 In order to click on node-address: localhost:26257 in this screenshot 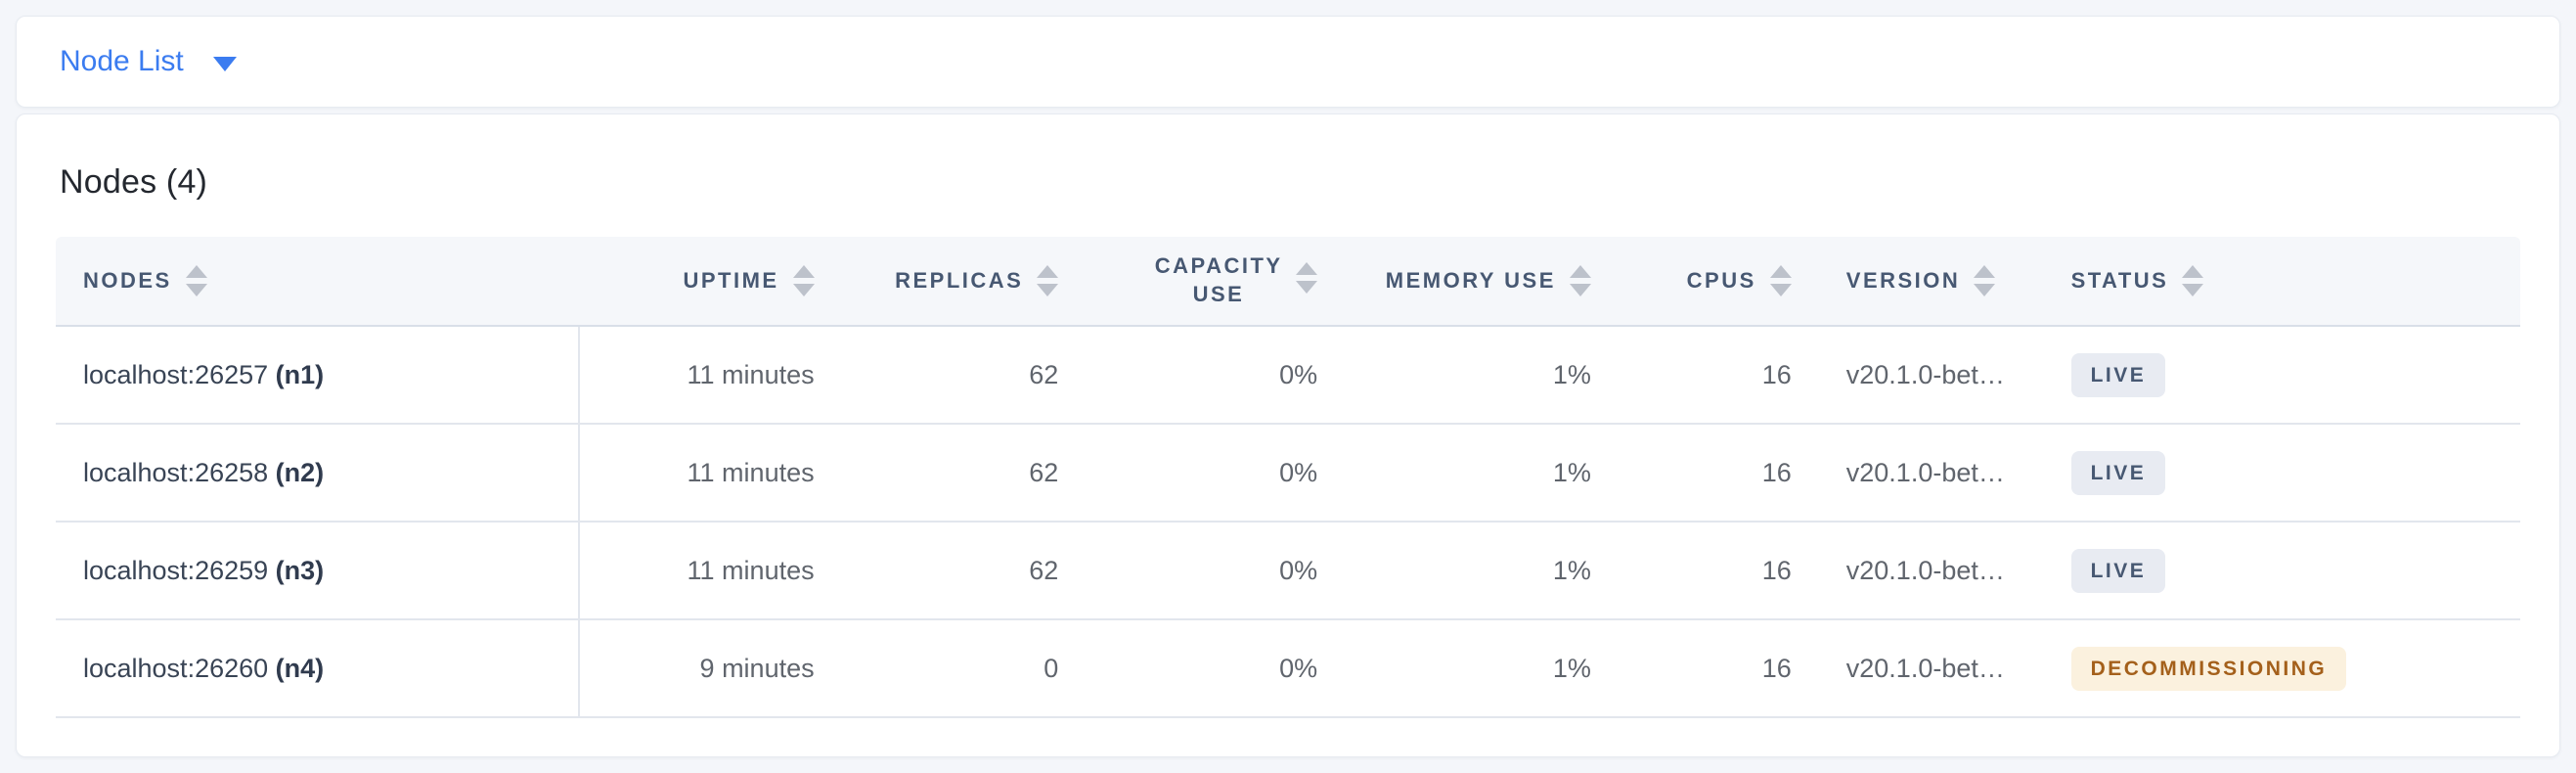, I will do `click(176, 374)`.